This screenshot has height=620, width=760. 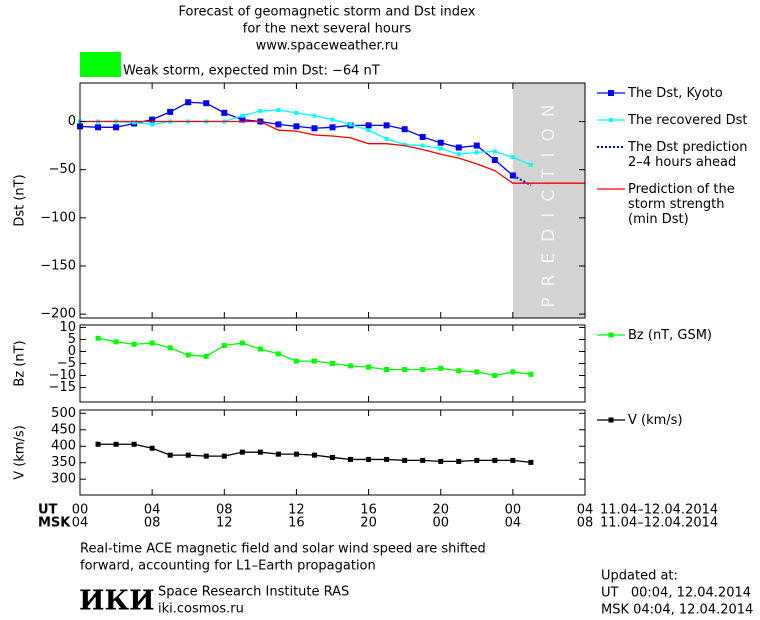 I want to click on y-axis-label: V (km/s), so click(x=20, y=452).